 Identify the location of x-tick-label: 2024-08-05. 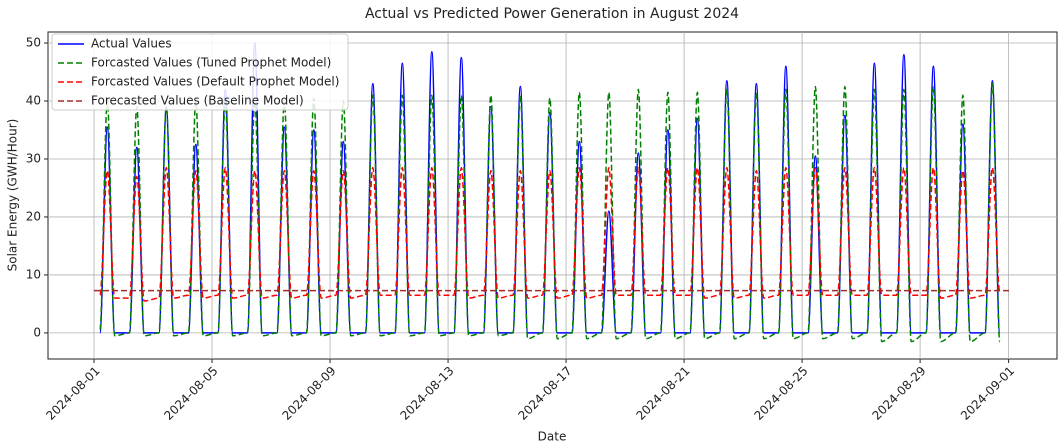
(190, 393).